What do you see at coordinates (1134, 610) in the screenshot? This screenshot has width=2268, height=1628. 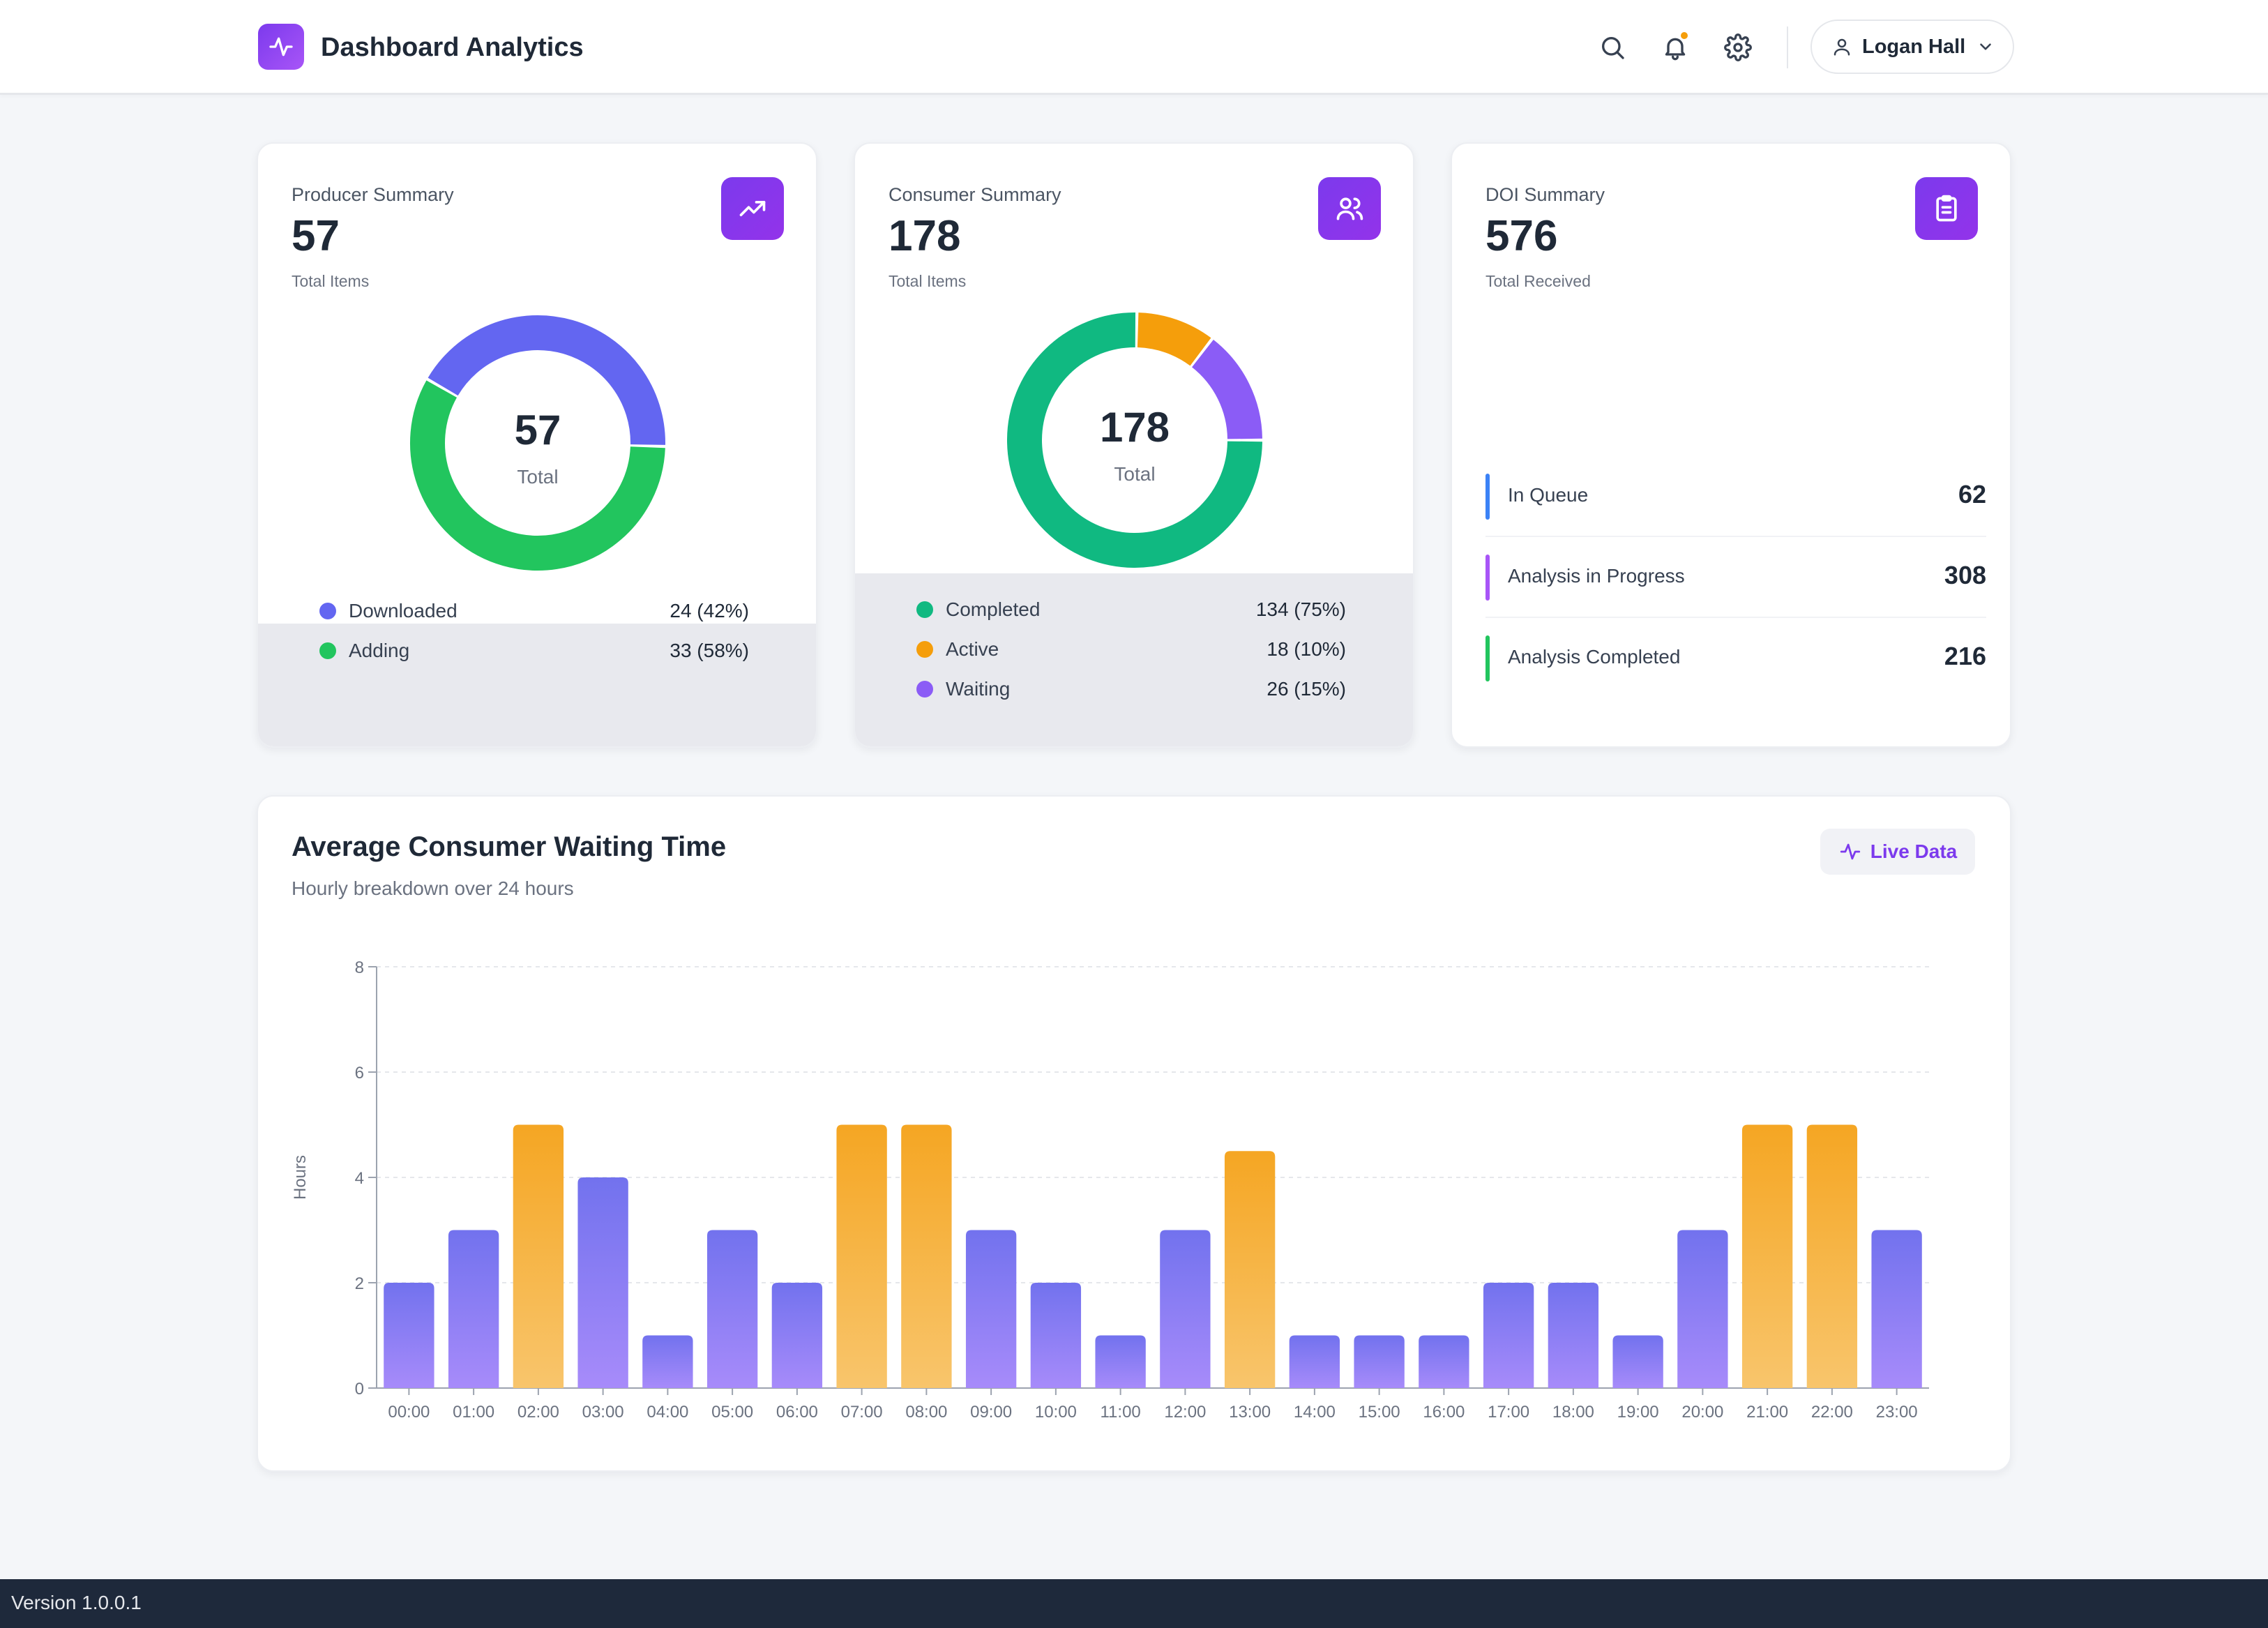 I see `legend-item-completed: Completed 134 (75%)` at bounding box center [1134, 610].